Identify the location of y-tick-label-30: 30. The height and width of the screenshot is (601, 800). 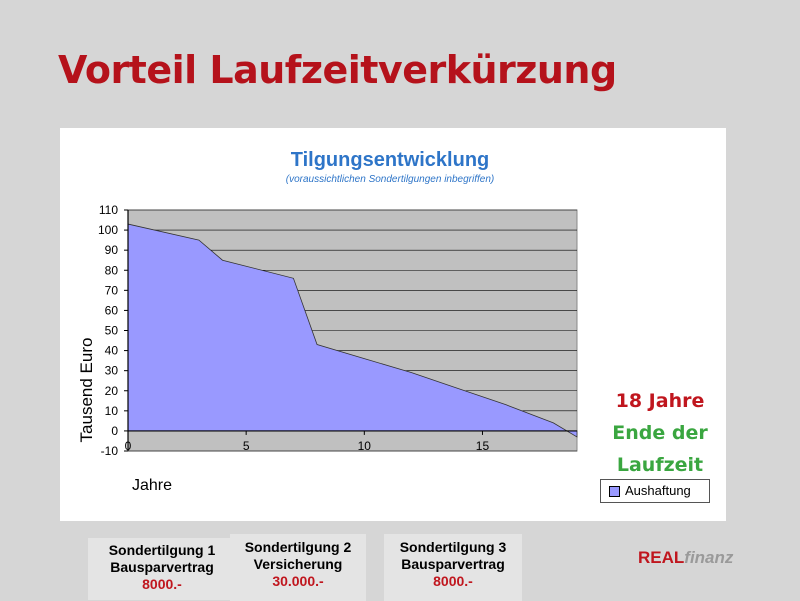
(112, 371).